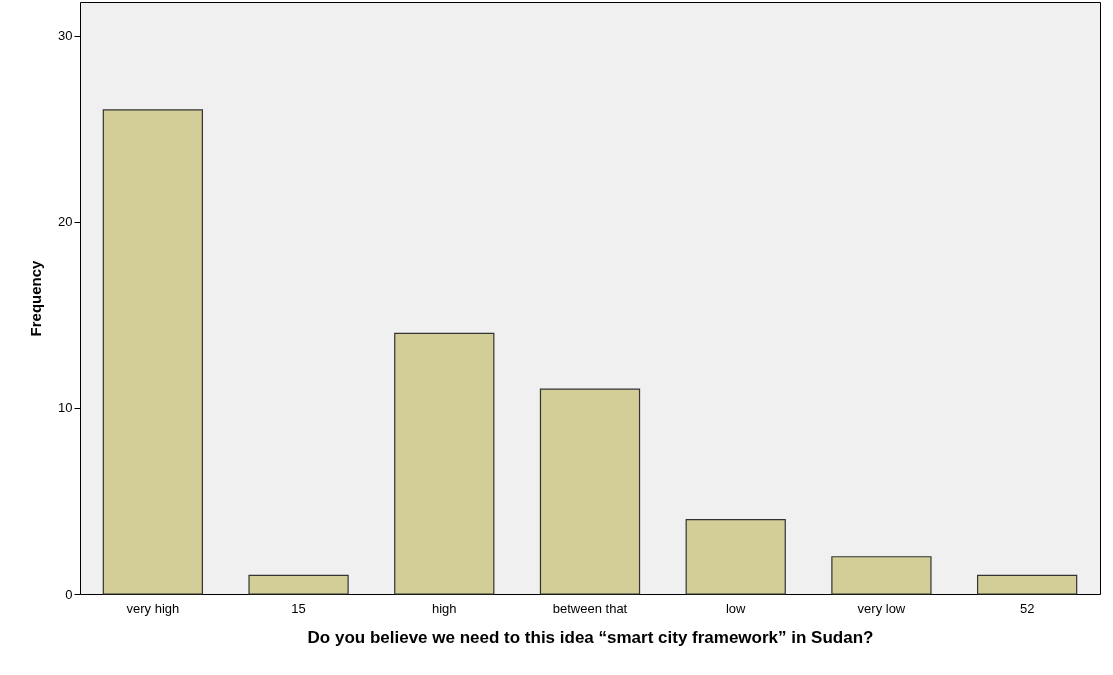 The width and height of the screenshot is (1113, 675). What do you see at coordinates (153, 608) in the screenshot?
I see `x-tick-label: very high` at bounding box center [153, 608].